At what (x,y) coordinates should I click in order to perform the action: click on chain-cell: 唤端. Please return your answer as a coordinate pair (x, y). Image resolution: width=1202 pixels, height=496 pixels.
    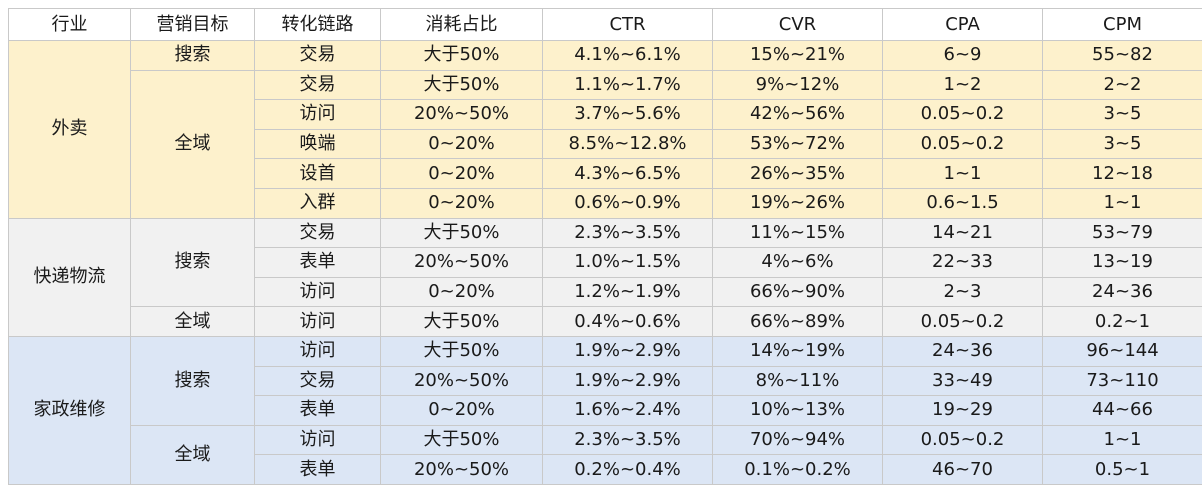
    Looking at the image, I should click on (317, 144).